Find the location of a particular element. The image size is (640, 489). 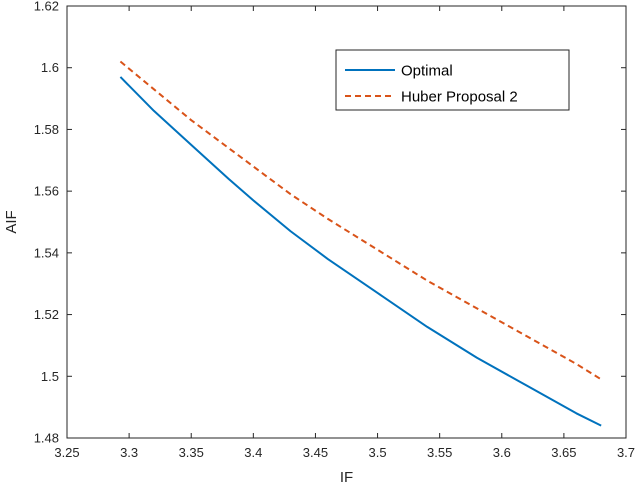

y-tick-label: 1.58 is located at coordinates (46, 129).